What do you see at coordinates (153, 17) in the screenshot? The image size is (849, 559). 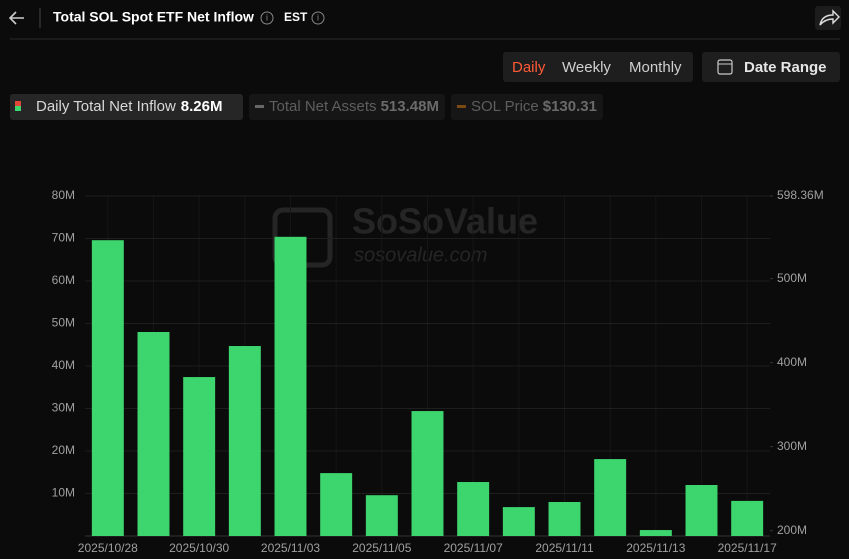 I see `page-title: Total SOL Spot ETF Net Inflow` at bounding box center [153, 17].